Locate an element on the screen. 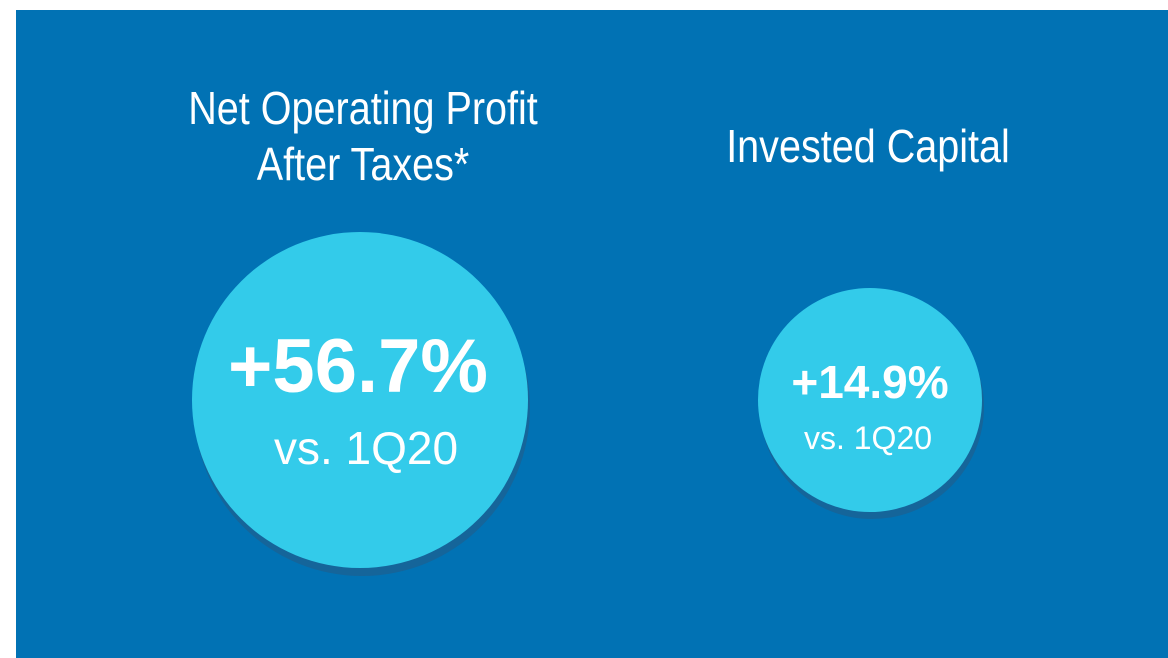 This screenshot has width=1168, height=658. panel-title: Invested Capital is located at coordinates (868, 146).